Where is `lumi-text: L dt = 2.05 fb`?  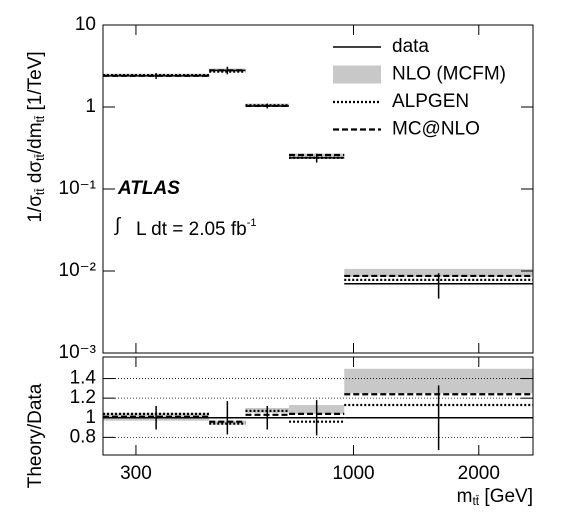 lumi-text: L dt = 2.05 fb is located at coordinates (191, 229).